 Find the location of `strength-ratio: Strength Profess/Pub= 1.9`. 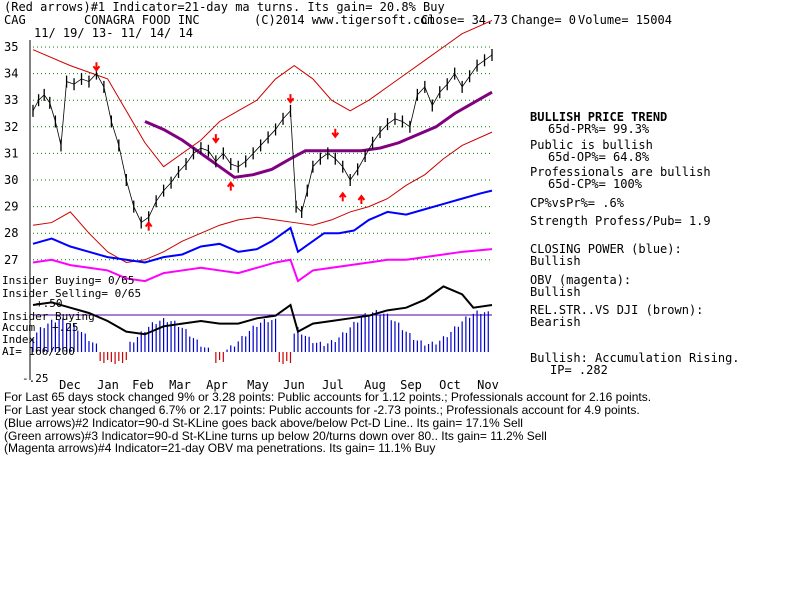

strength-ratio: Strength Profess/Pub= 1.9 is located at coordinates (620, 221).